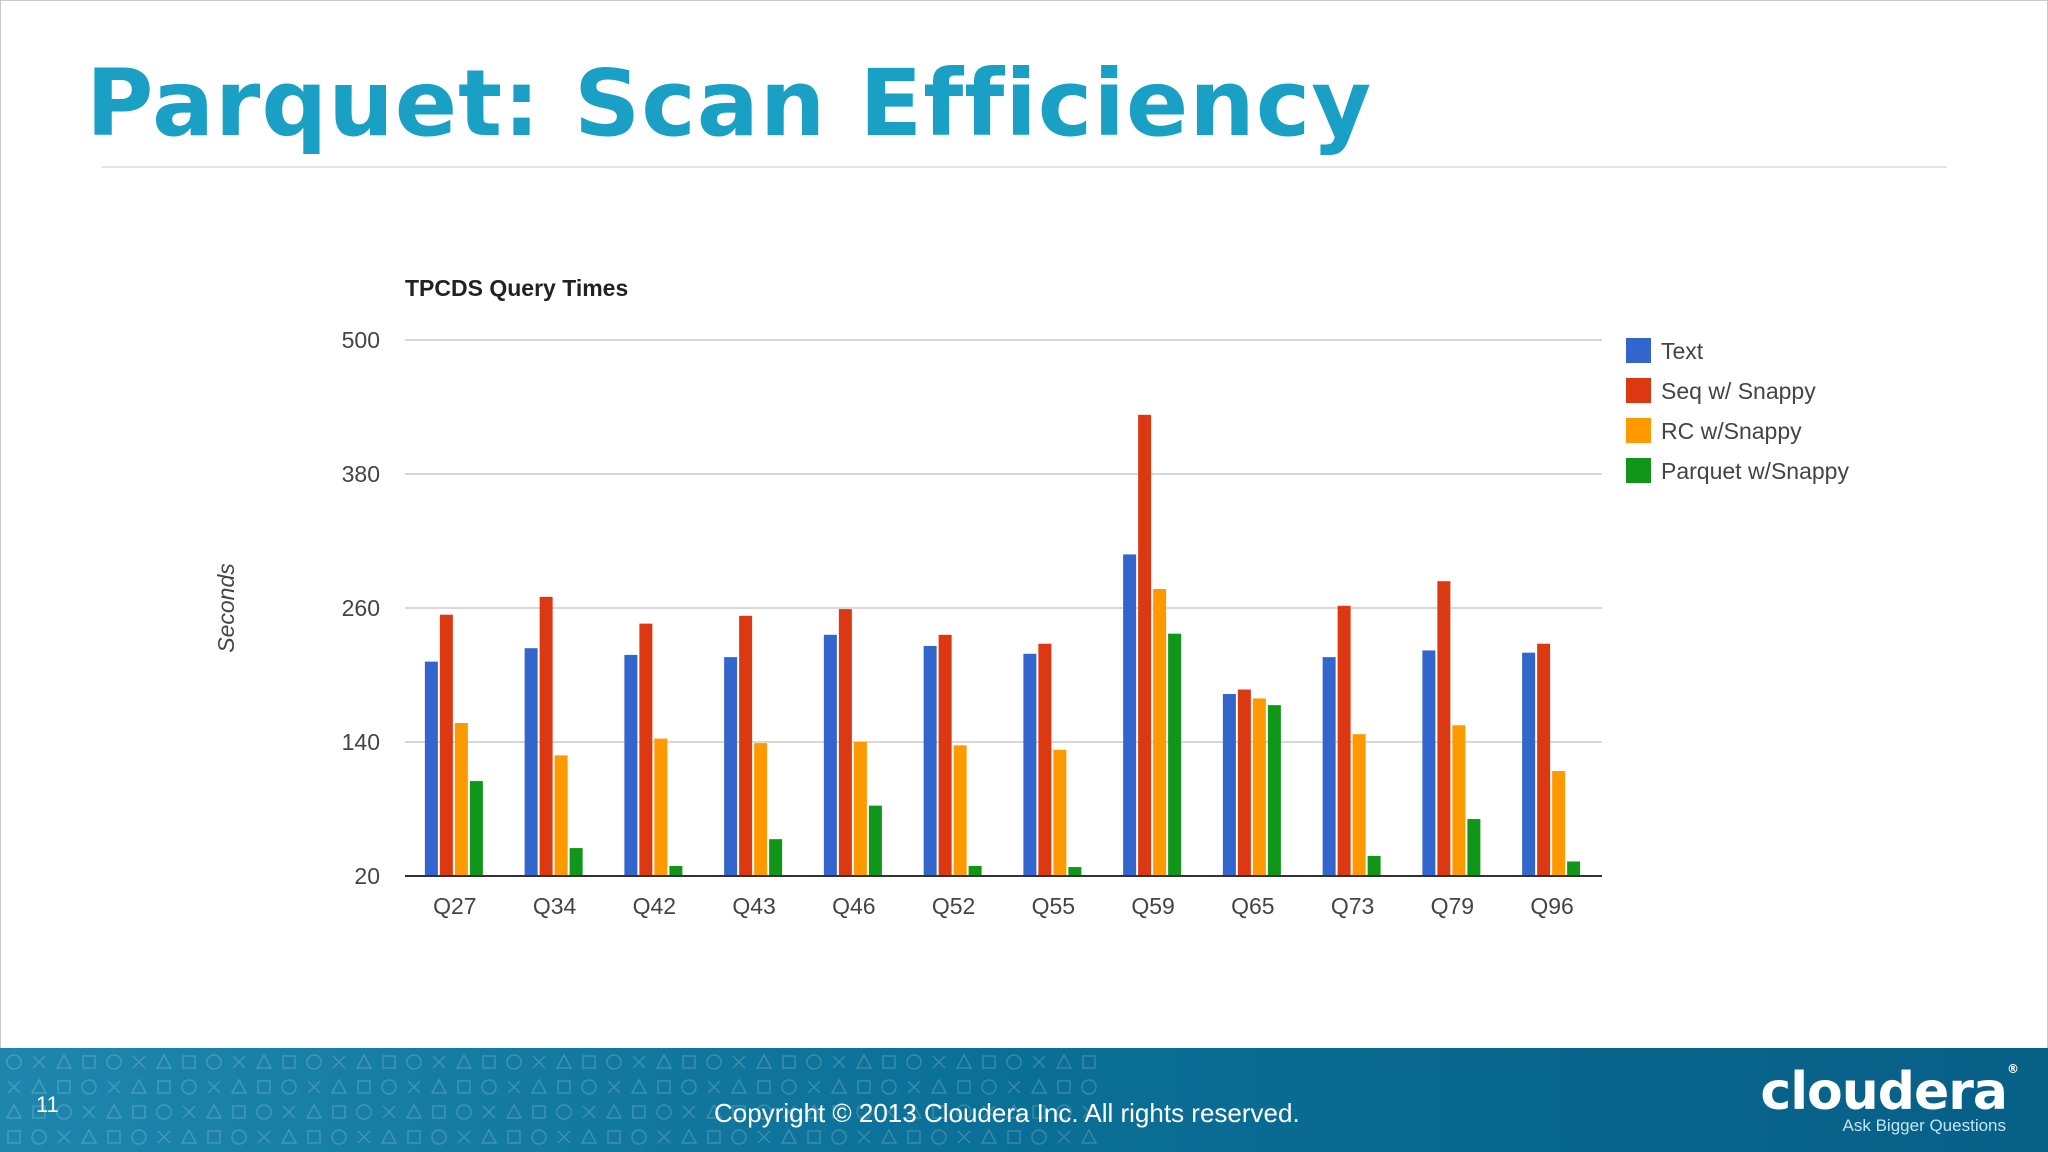  I want to click on y-tick-label: 260, so click(361, 608).